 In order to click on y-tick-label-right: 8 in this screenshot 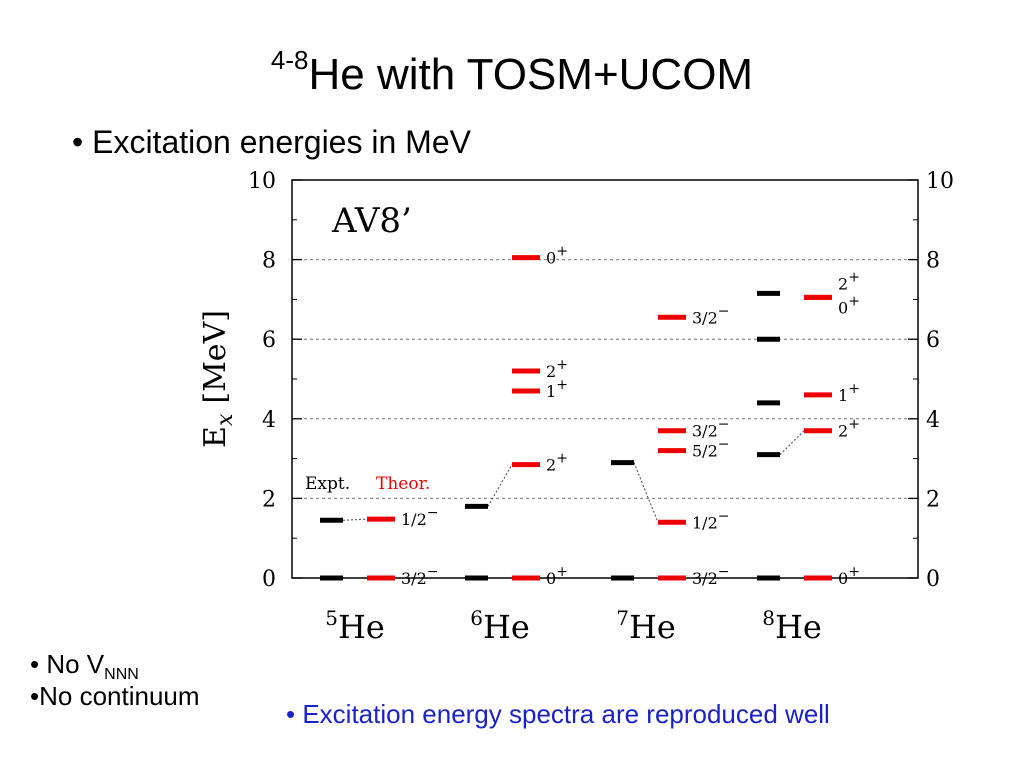, I will do `click(933, 261)`.